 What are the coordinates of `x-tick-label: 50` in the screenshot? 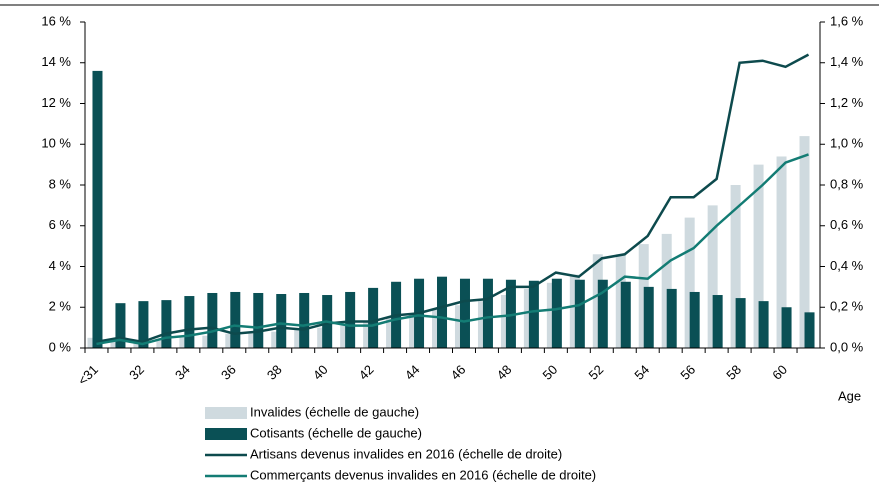 It's located at (550, 372).